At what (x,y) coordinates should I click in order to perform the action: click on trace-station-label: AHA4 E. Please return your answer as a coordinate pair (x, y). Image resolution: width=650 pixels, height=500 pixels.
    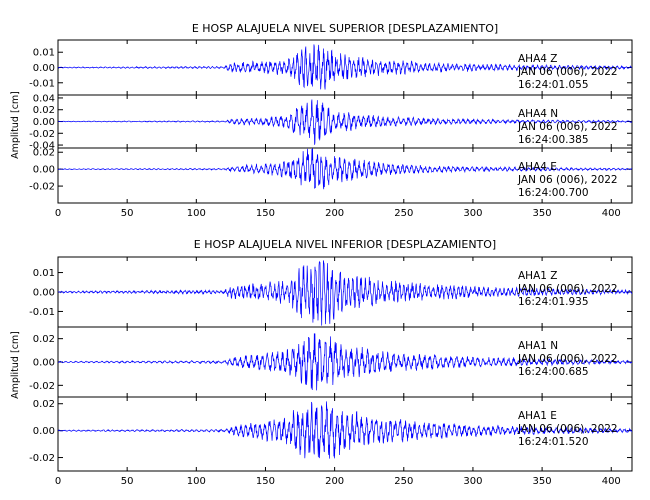
    Looking at the image, I should click on (537, 167).